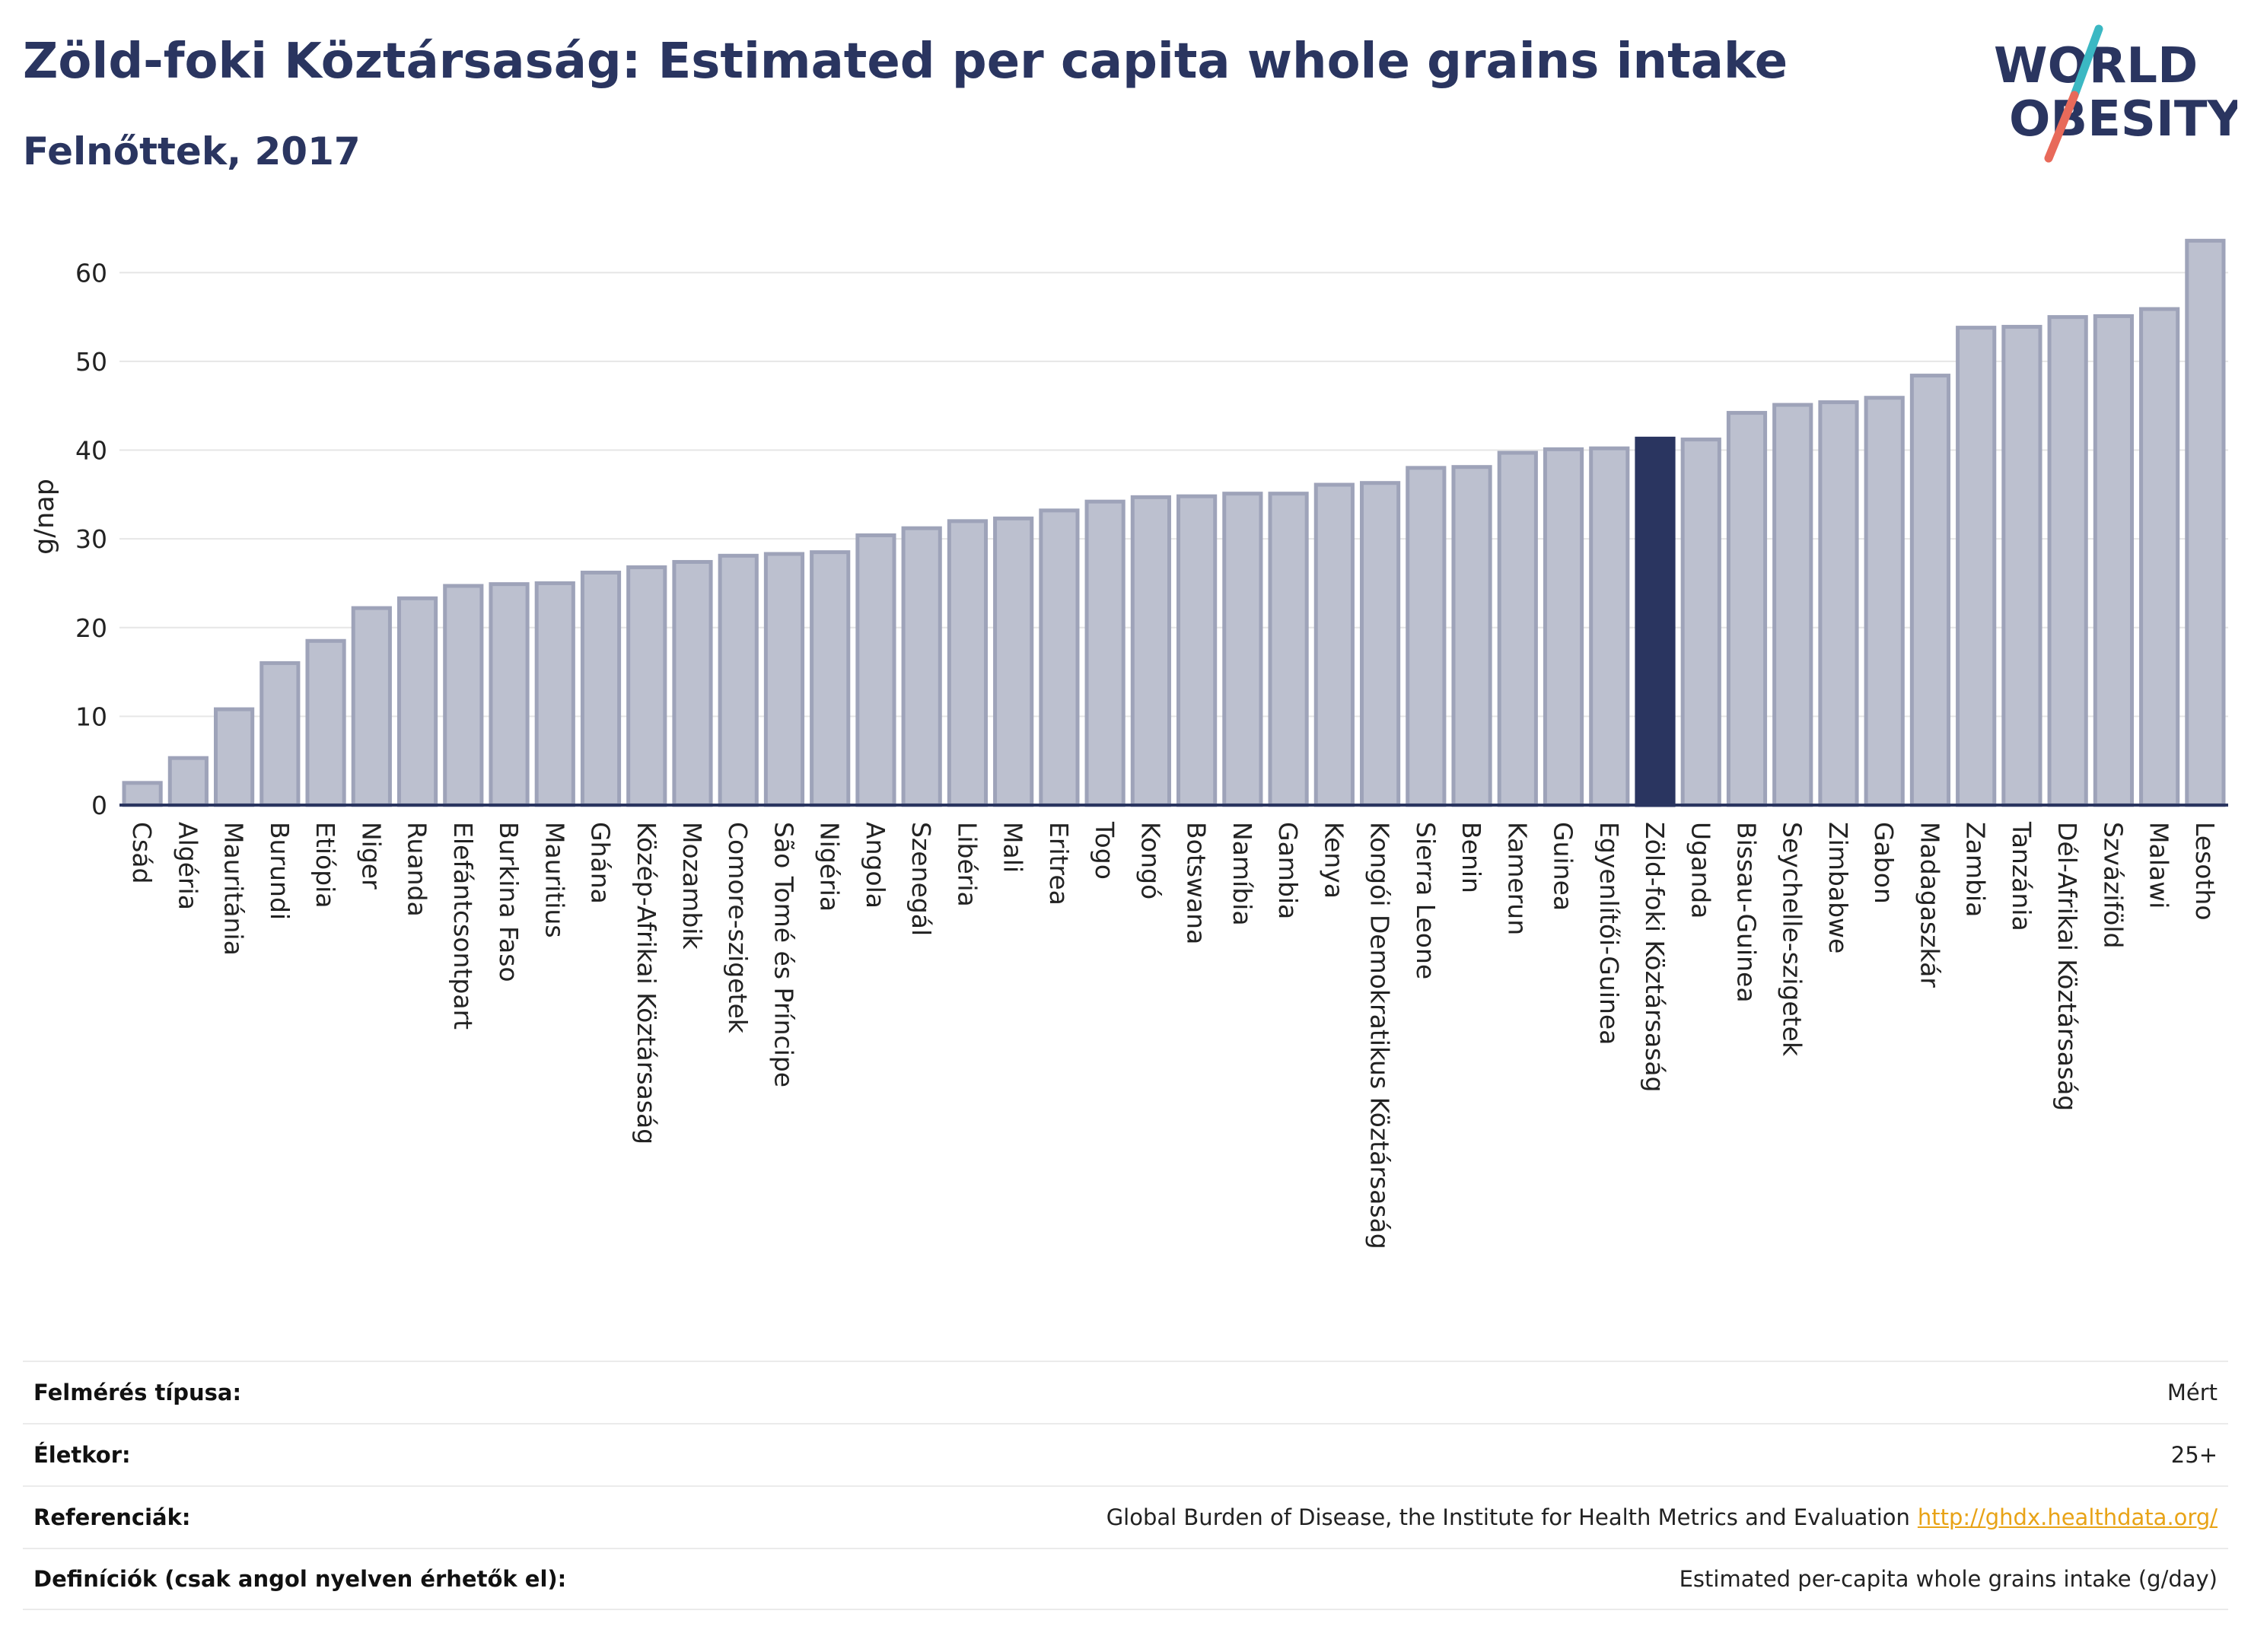  I want to click on x-tick-label: Kongó, so click(1150, 860).